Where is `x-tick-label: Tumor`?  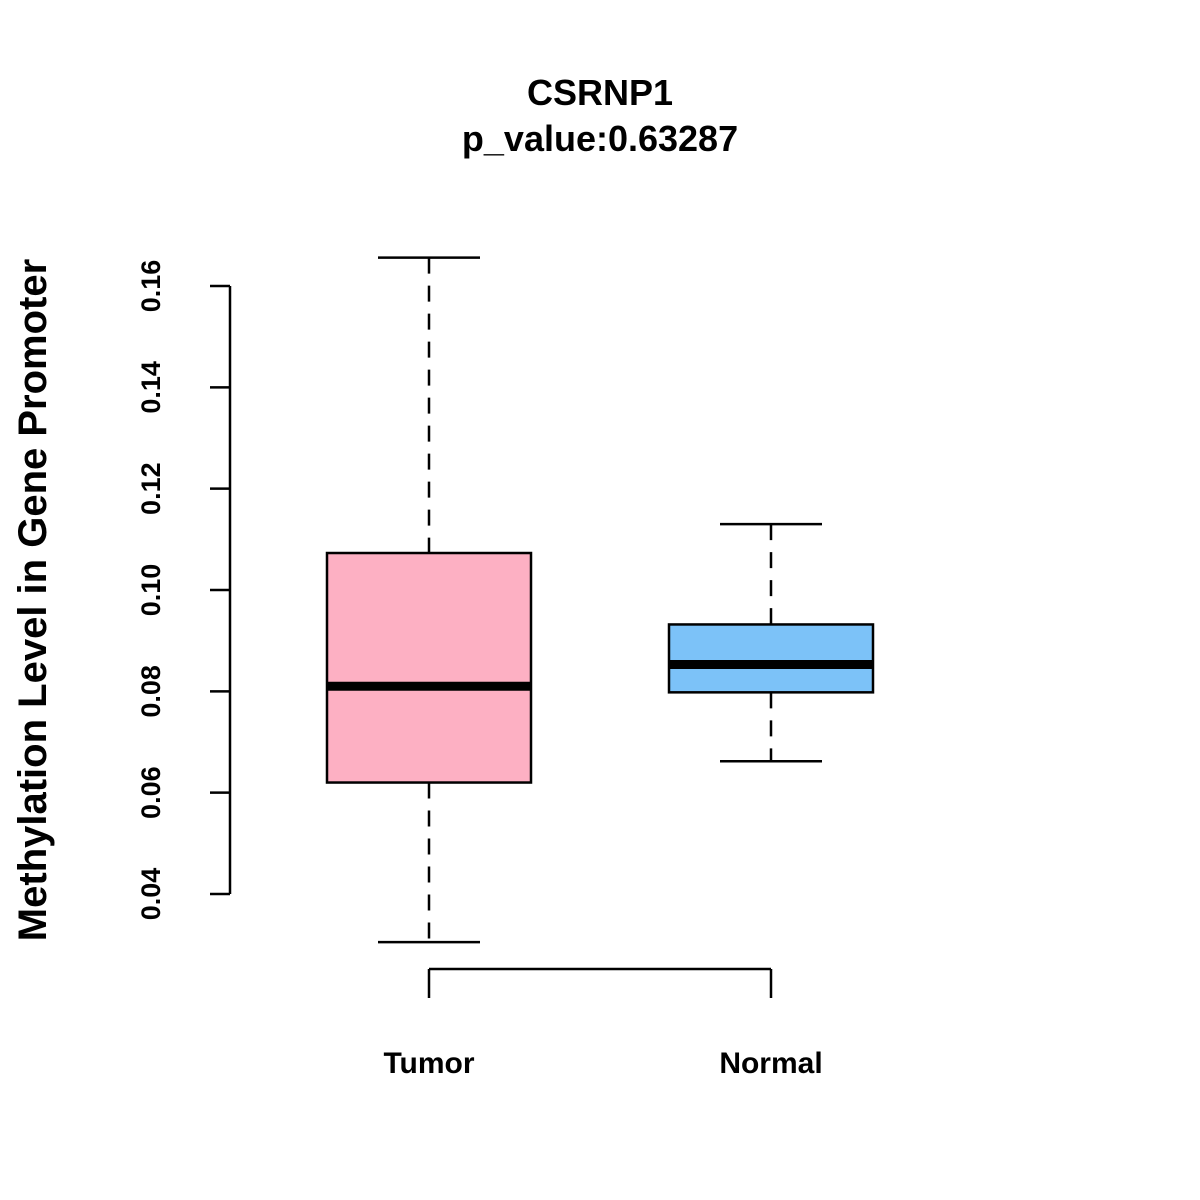
x-tick-label: Tumor is located at coordinates (428, 1063).